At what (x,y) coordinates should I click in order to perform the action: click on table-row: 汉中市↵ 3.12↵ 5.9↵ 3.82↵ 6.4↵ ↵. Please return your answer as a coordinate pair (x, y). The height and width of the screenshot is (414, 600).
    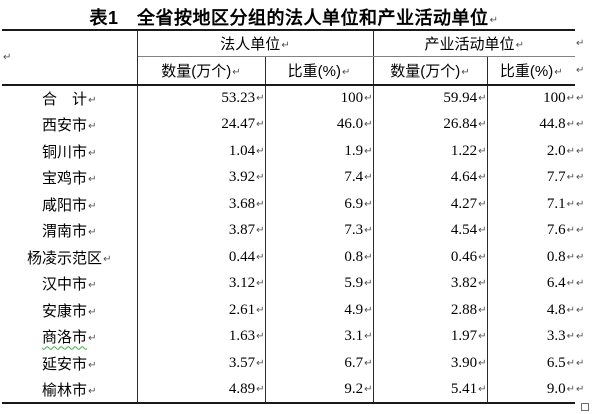
    Looking at the image, I should click on (301, 283).